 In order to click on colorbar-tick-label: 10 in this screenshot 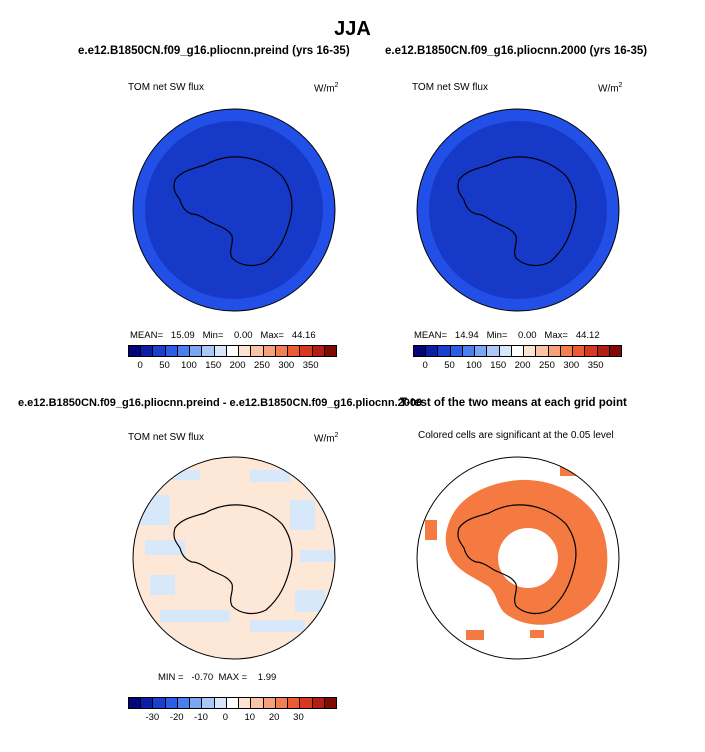, I will do `click(250, 717)`.